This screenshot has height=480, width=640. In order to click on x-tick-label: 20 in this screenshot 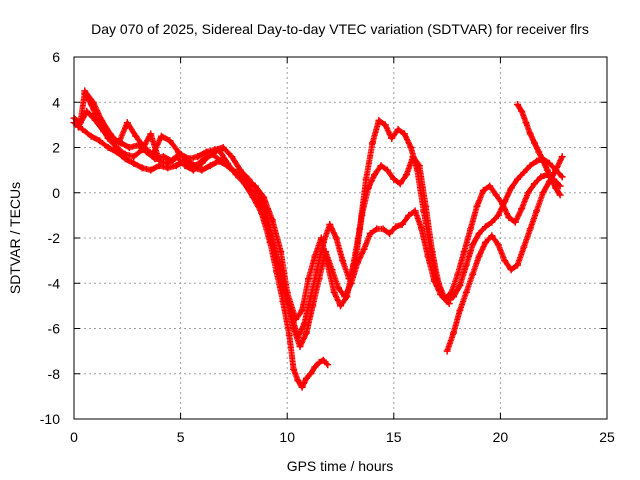, I will do `click(501, 437)`.